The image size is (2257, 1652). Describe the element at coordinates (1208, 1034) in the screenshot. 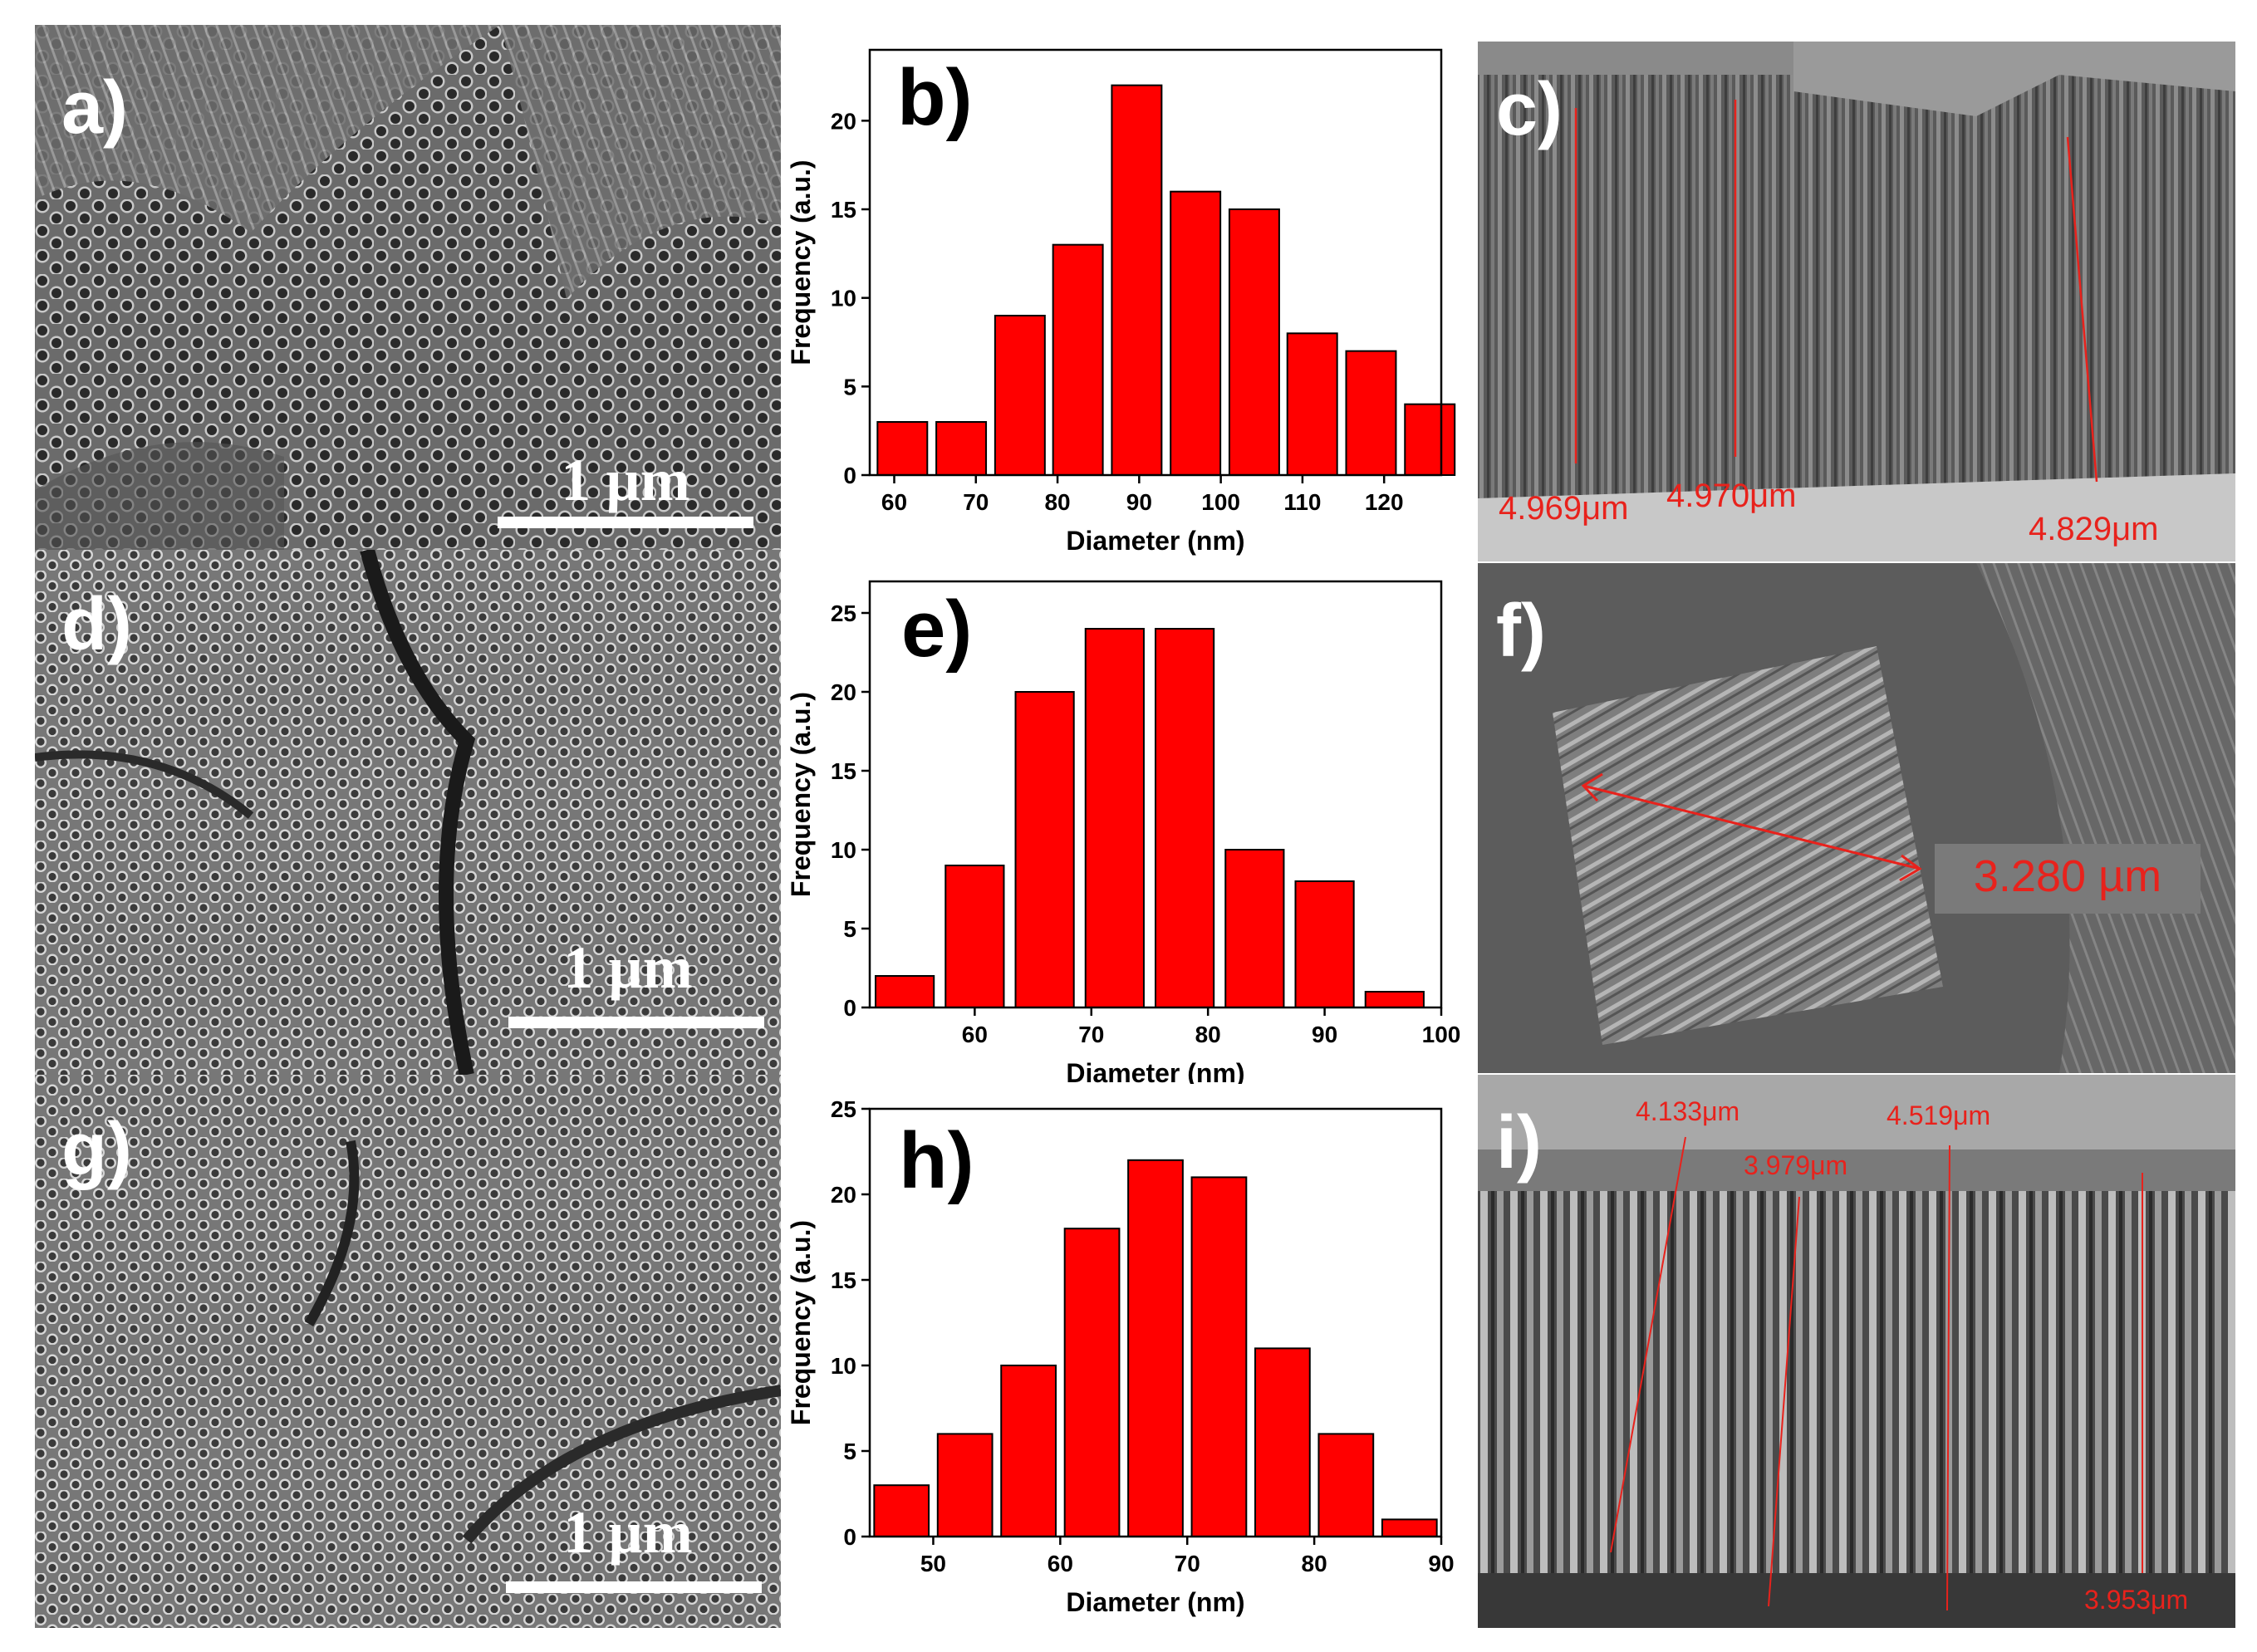

I see `x-tick-label-e-2: 80` at that location.